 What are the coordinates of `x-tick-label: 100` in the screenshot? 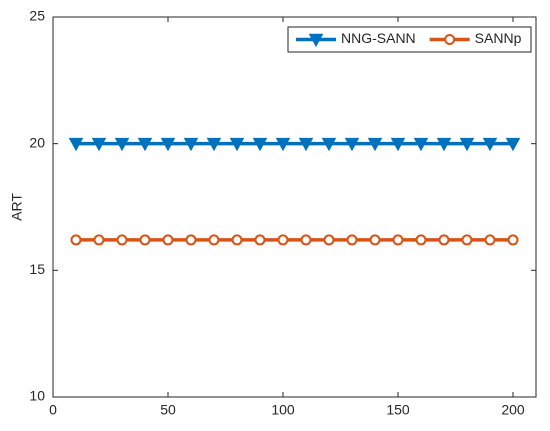 It's located at (283, 410).